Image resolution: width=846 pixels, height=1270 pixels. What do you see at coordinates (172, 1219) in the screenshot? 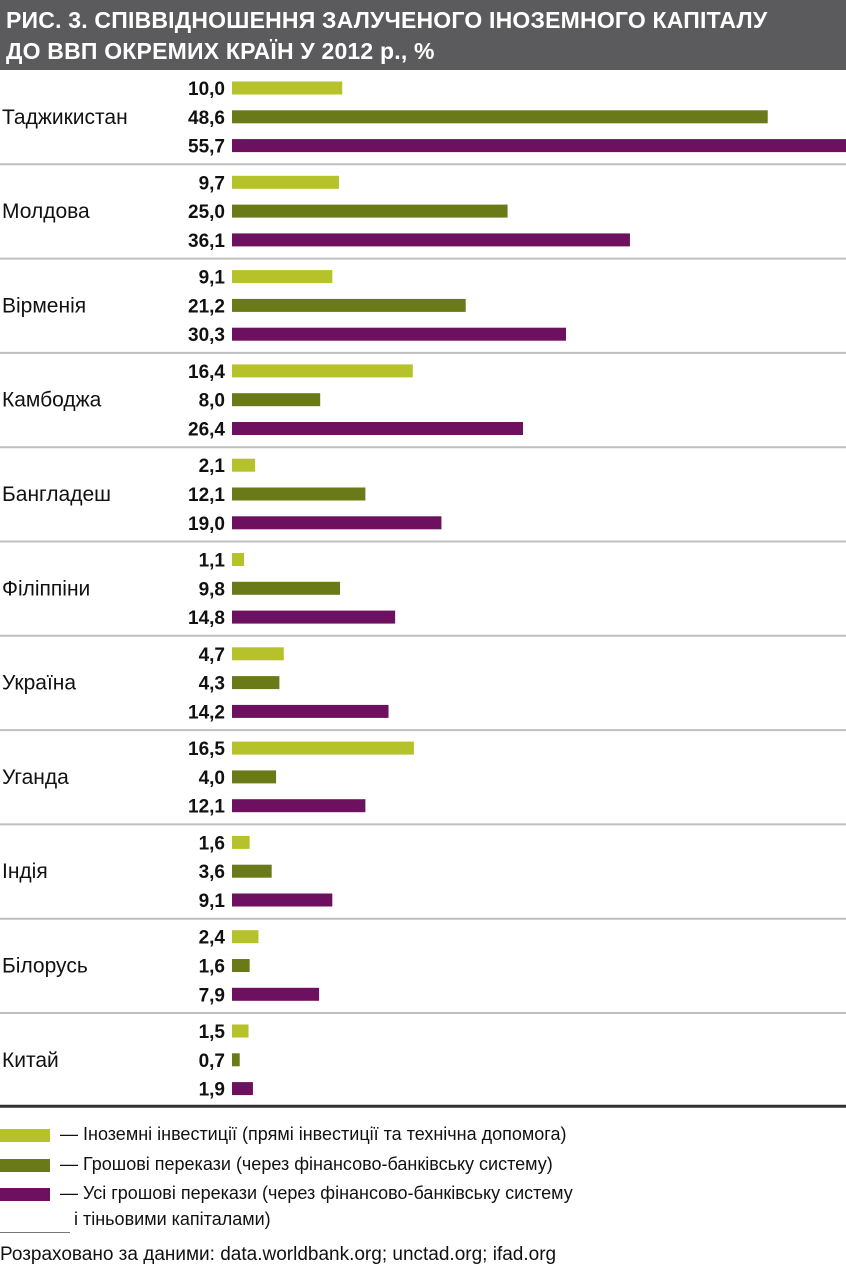
I see `legend-label-remittances-all-continued: і тіньовими капіталами)` at bounding box center [172, 1219].